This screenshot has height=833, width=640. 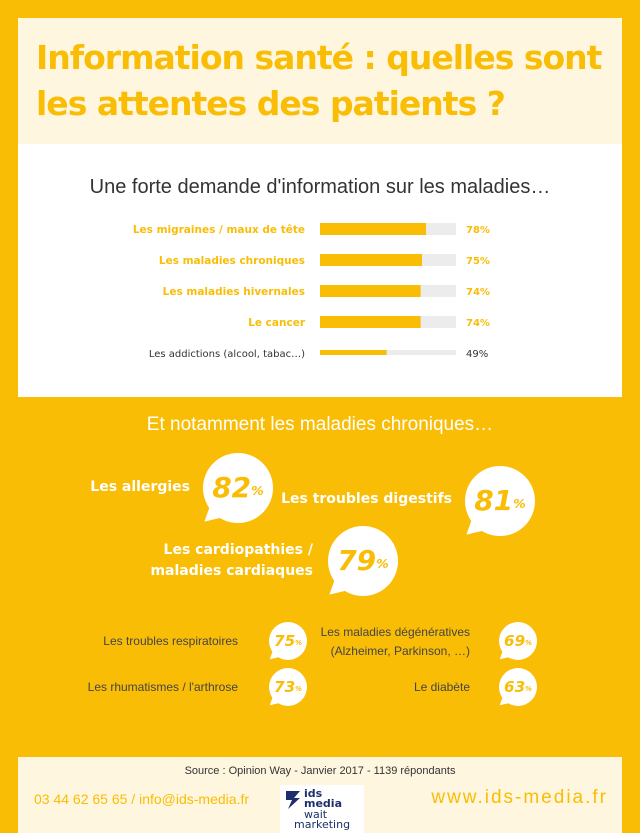 I want to click on label-rhumatismes: Les rhumatismes / l'arthrose, so click(x=162, y=687).